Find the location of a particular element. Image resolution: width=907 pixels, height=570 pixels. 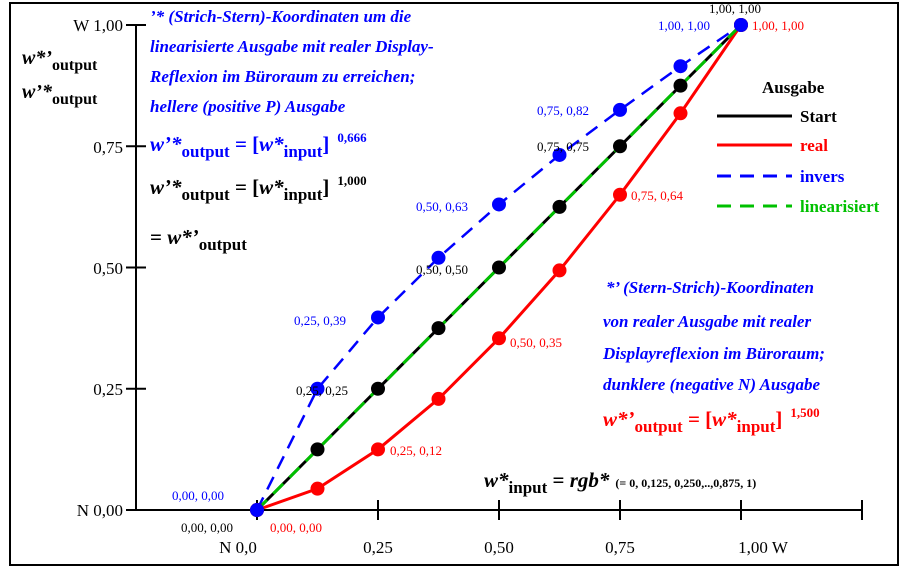

point-label-real-000: 0,00, 0,00 is located at coordinates (296, 527).